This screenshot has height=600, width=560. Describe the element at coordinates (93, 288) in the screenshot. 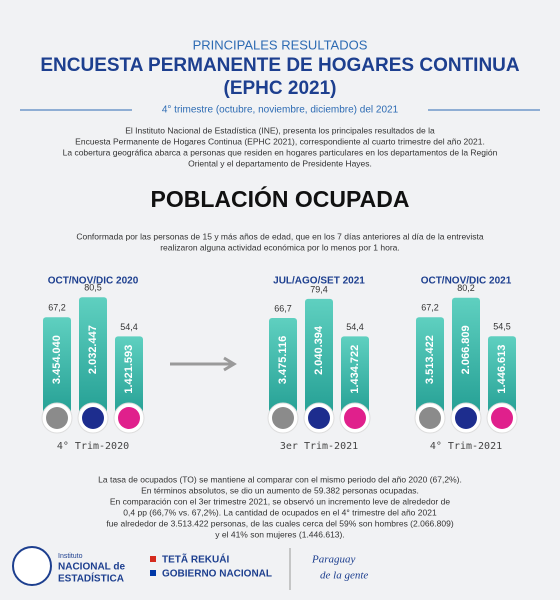

I see `rate-label: 80,5` at that location.